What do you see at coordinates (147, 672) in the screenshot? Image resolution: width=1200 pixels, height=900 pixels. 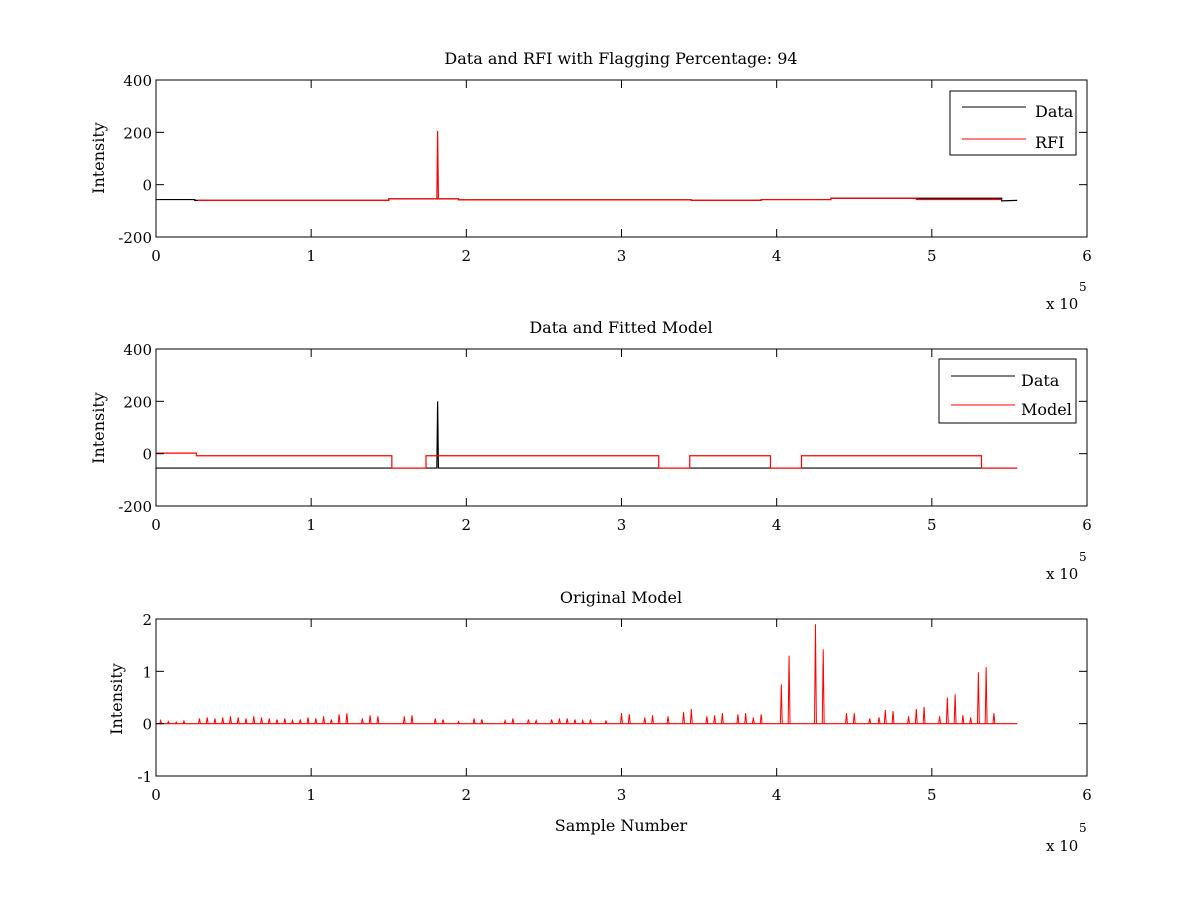 I see `y-tick-label: 1` at bounding box center [147, 672].